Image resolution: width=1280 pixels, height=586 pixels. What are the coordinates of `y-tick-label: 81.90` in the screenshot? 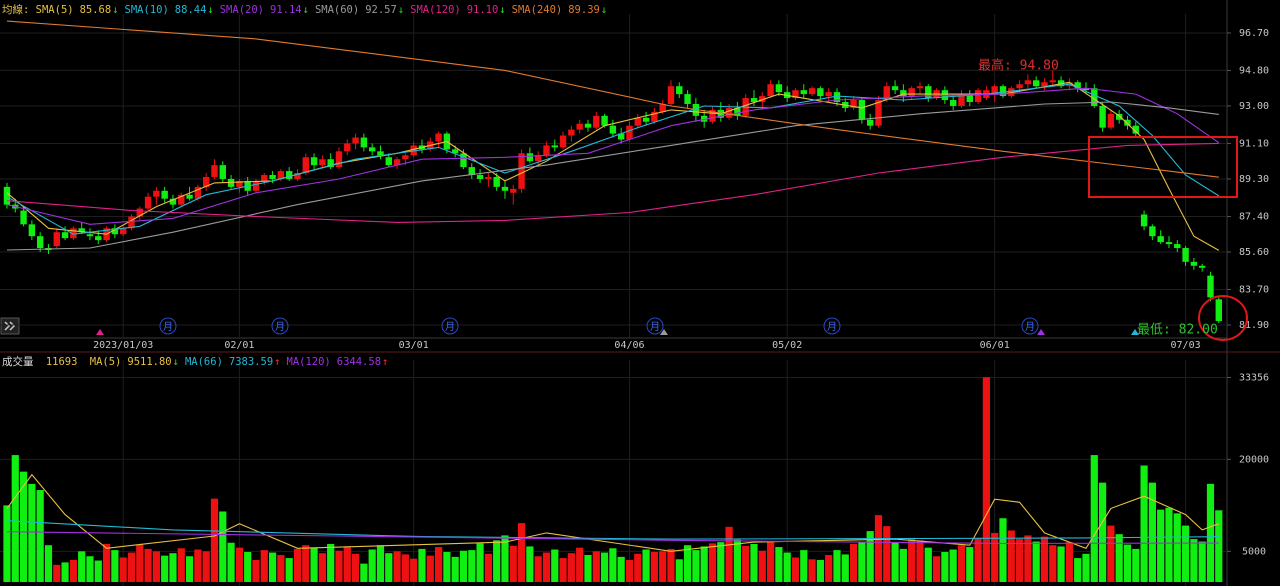 It's located at (1254, 325).